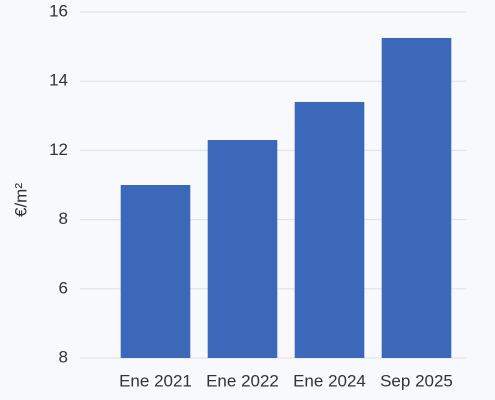 This screenshot has height=400, width=495. I want to click on y-tick-label: 12, so click(58, 149).